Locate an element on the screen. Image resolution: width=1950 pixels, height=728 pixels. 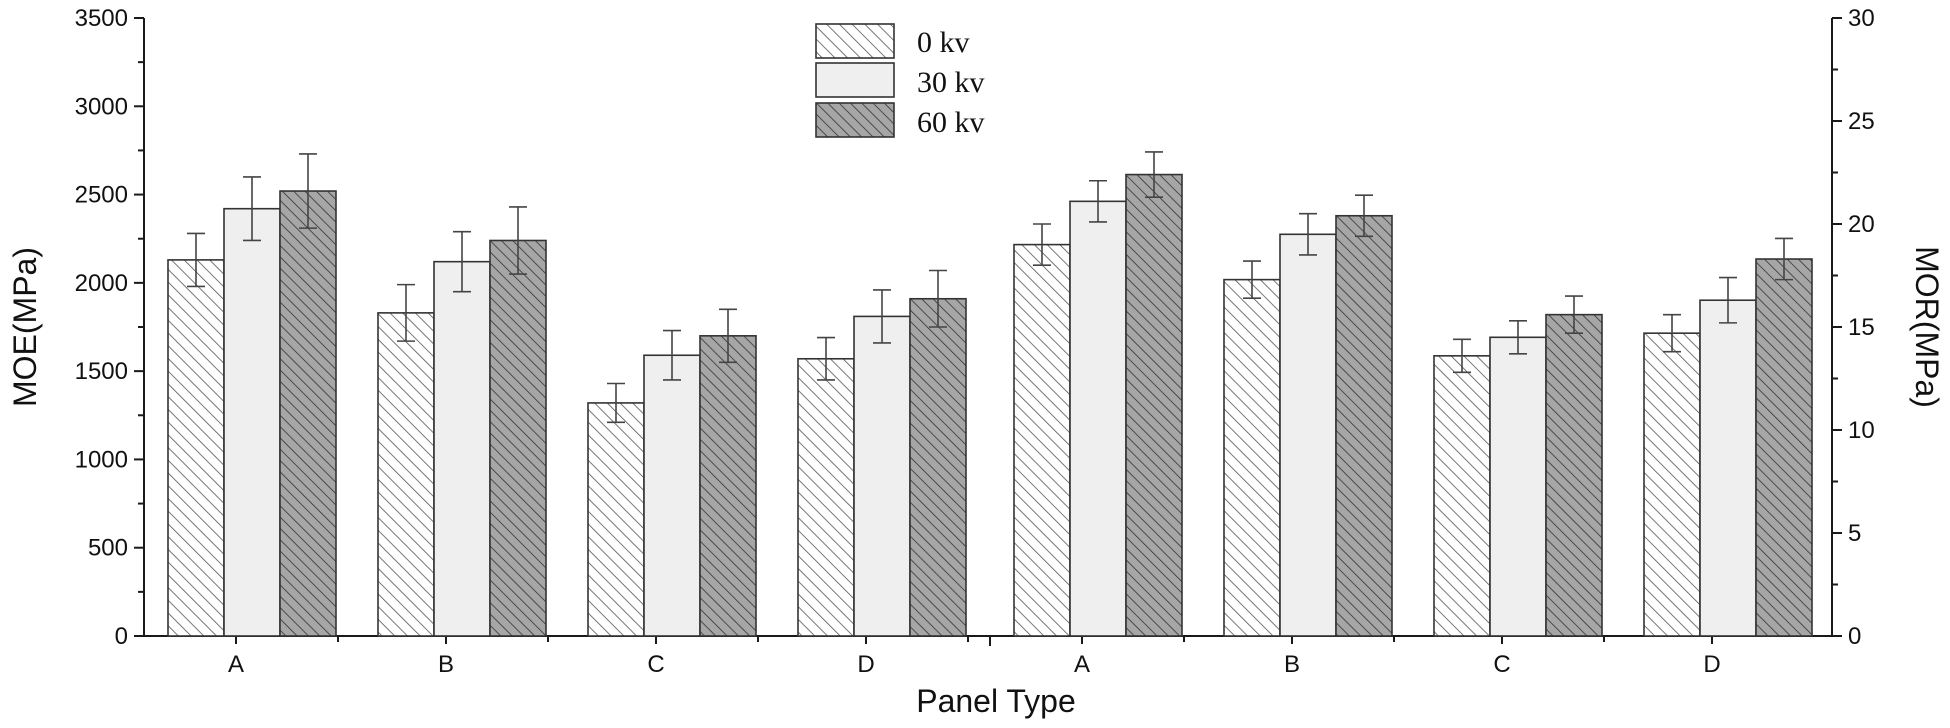
left-y-axis: 0 500 1000 1500 2000 2500 3000 3500 is located at coordinates (109, 327).